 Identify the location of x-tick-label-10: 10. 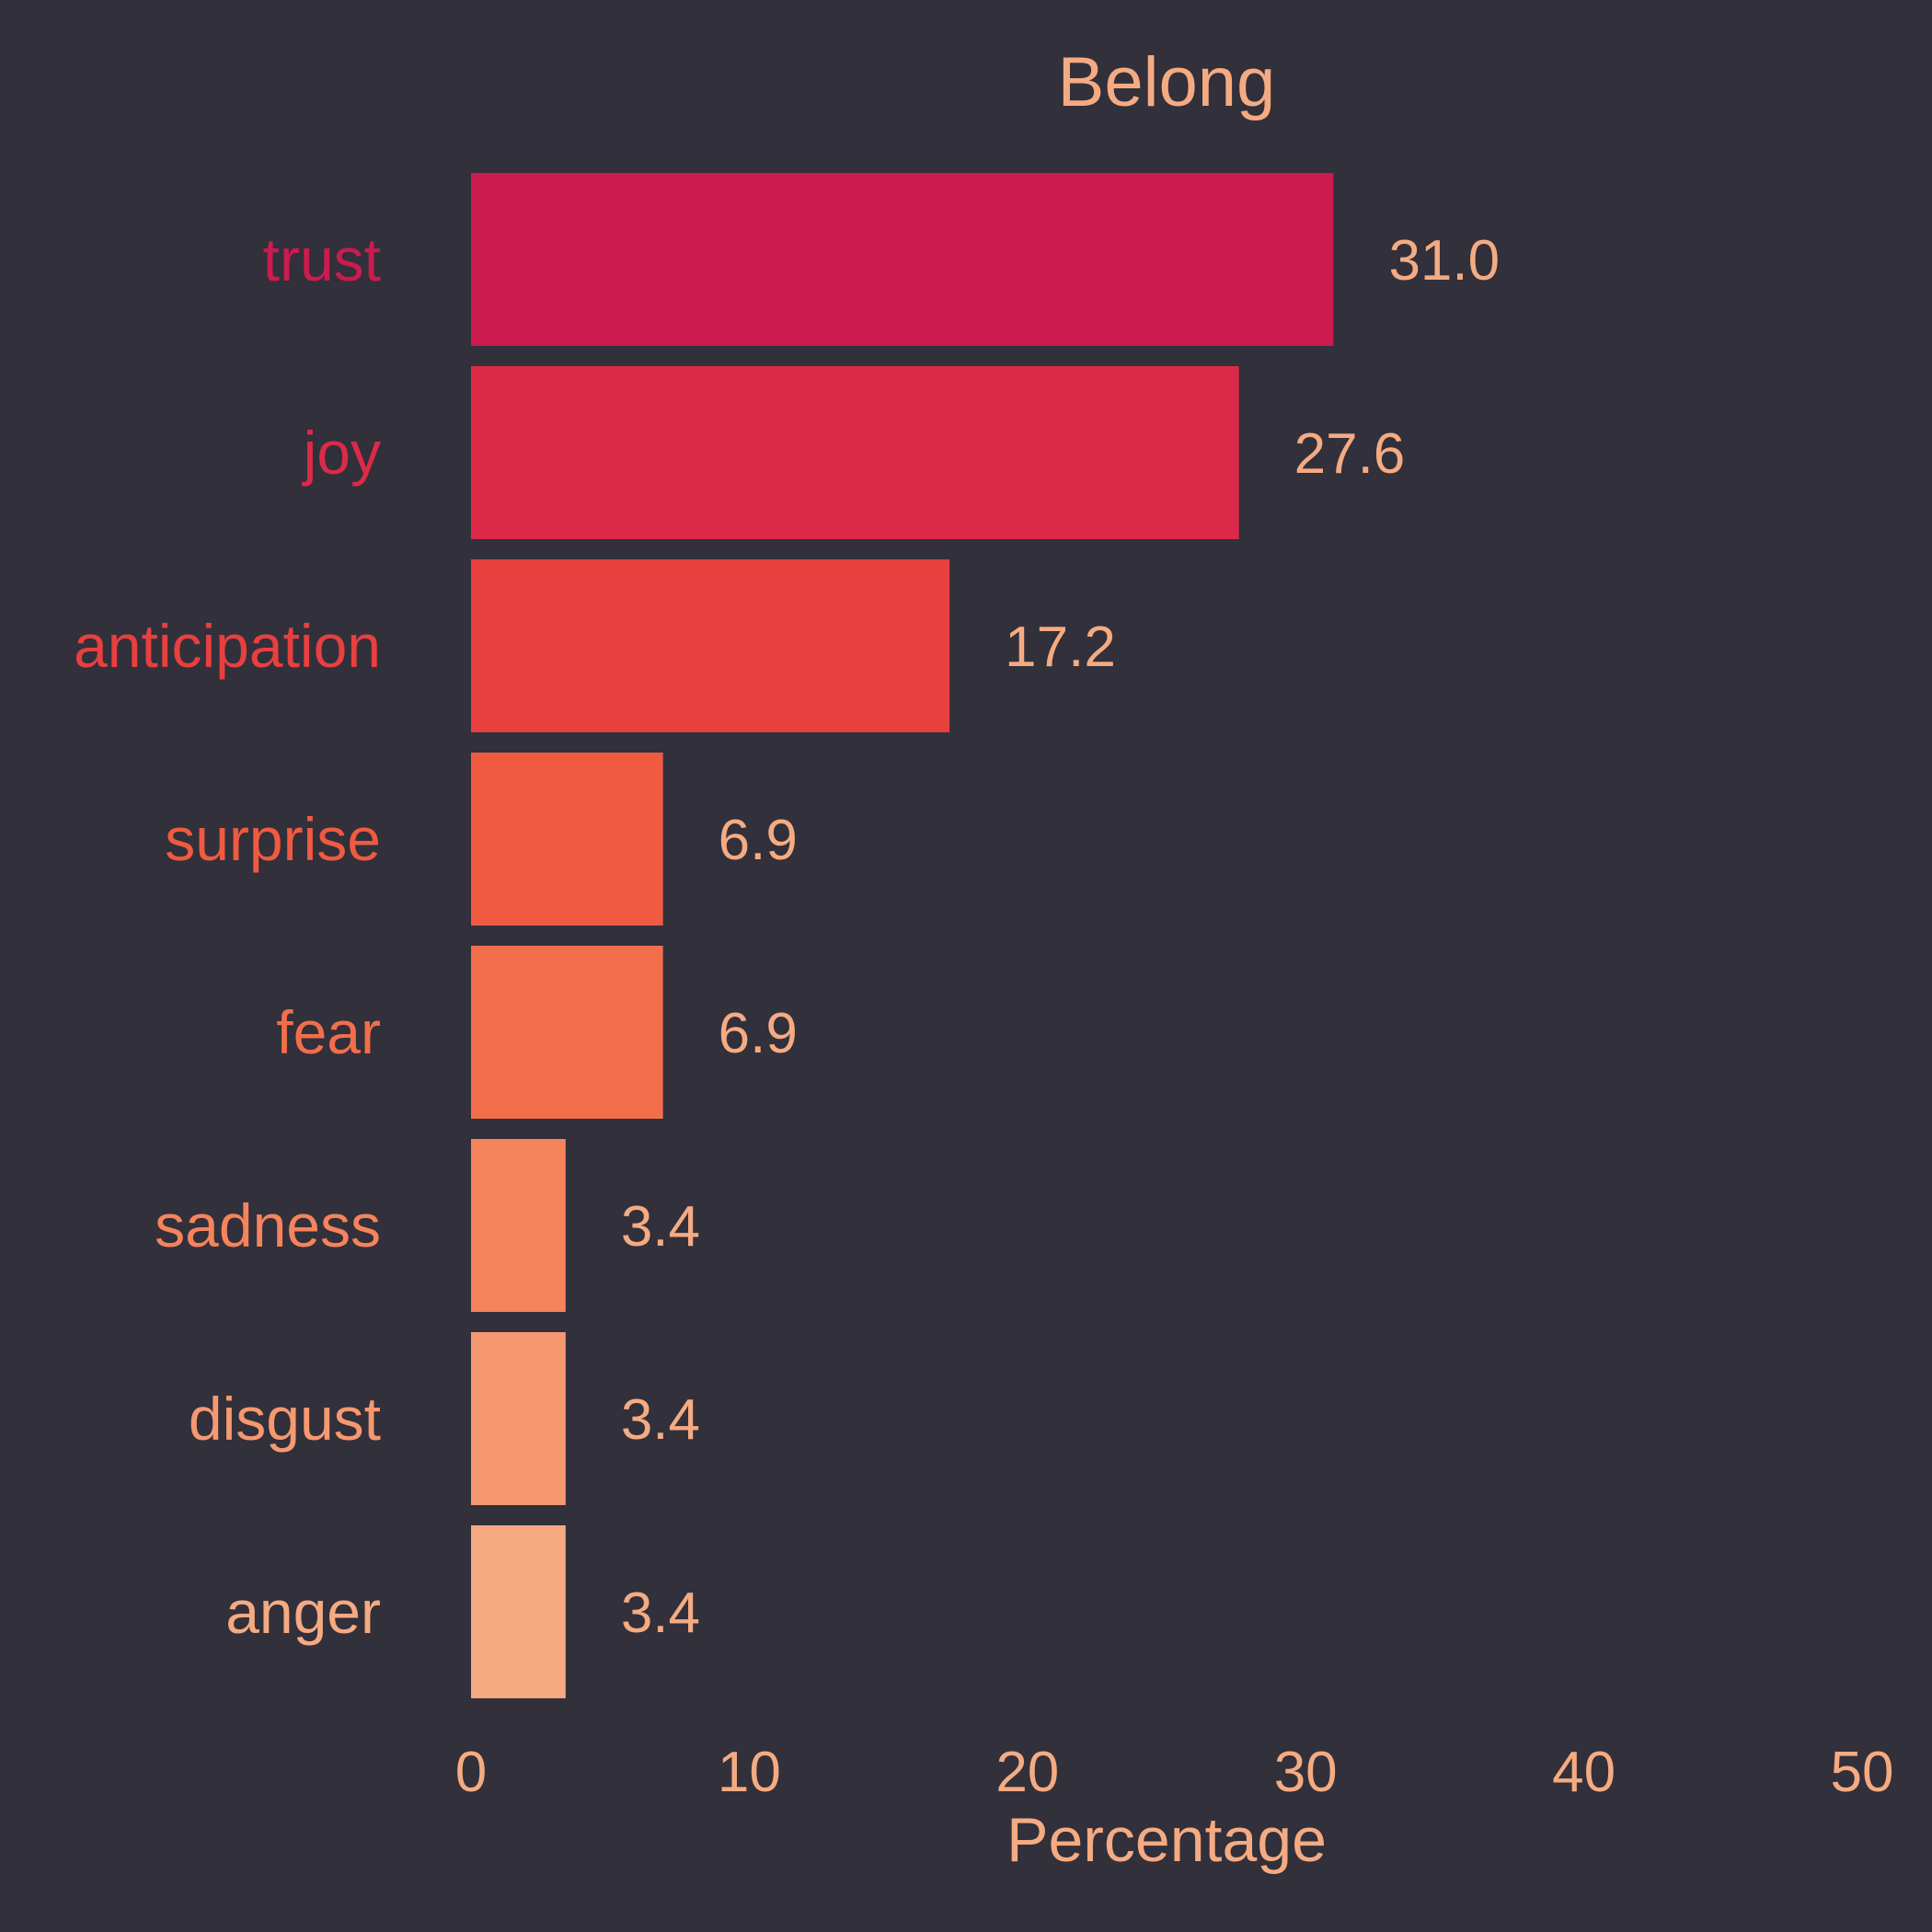
(749, 1772).